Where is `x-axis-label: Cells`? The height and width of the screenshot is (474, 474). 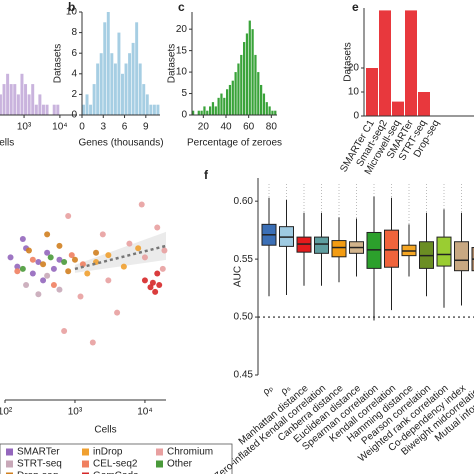 x-axis-label: Cells is located at coordinates (7, 143).